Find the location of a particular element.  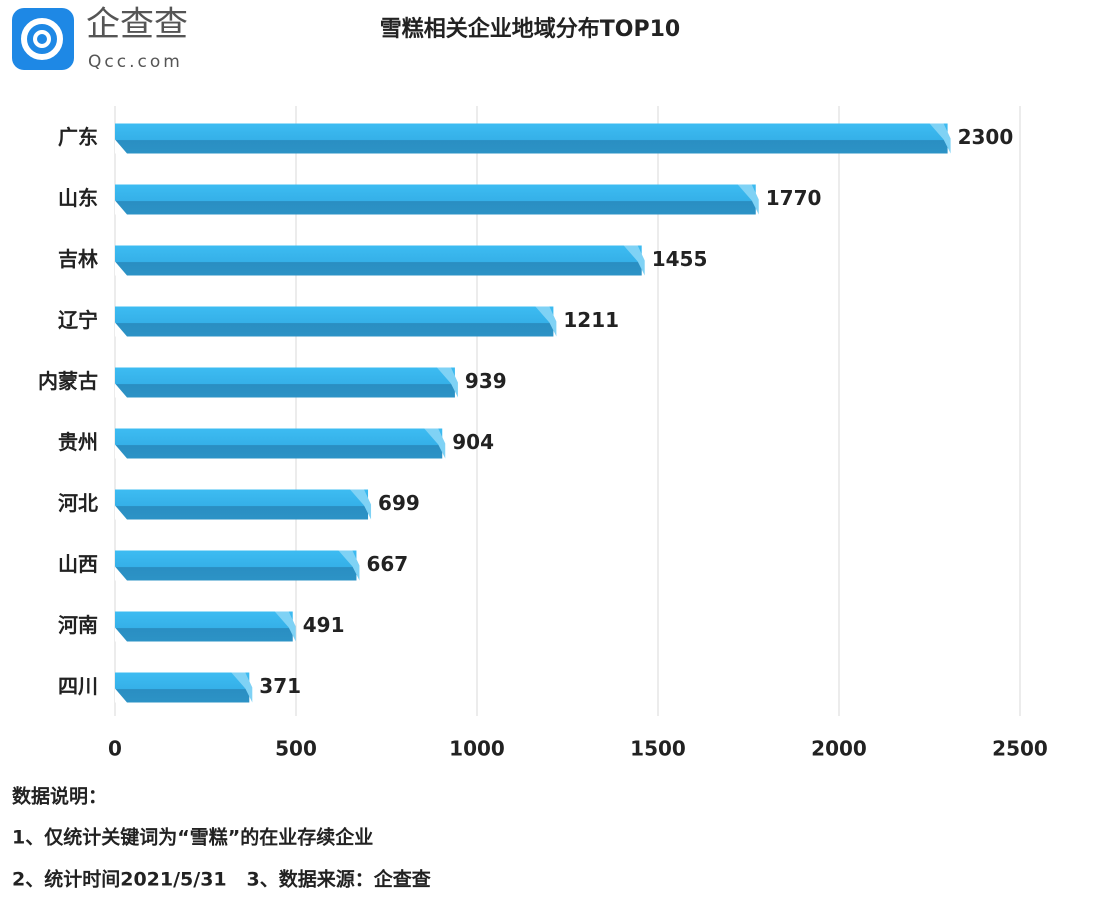

logo-domain: Qcc.com is located at coordinates (135, 62).